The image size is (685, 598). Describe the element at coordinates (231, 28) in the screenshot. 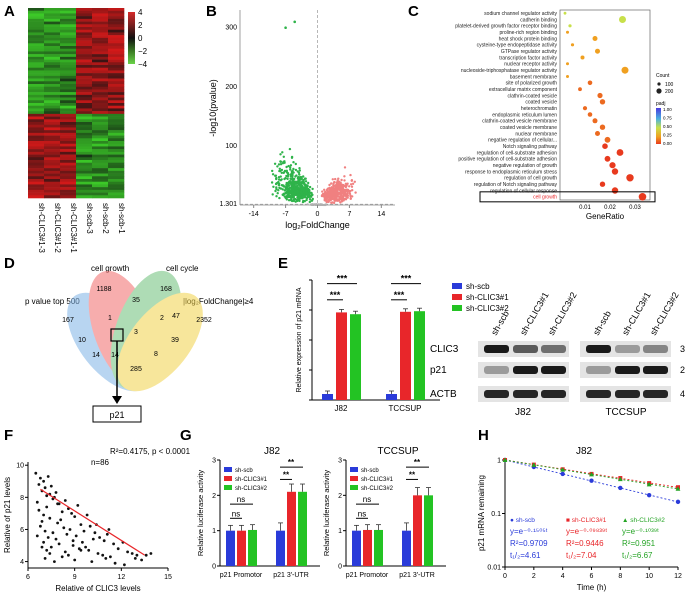

I see `volcano-y-tick-label: 300` at that location.